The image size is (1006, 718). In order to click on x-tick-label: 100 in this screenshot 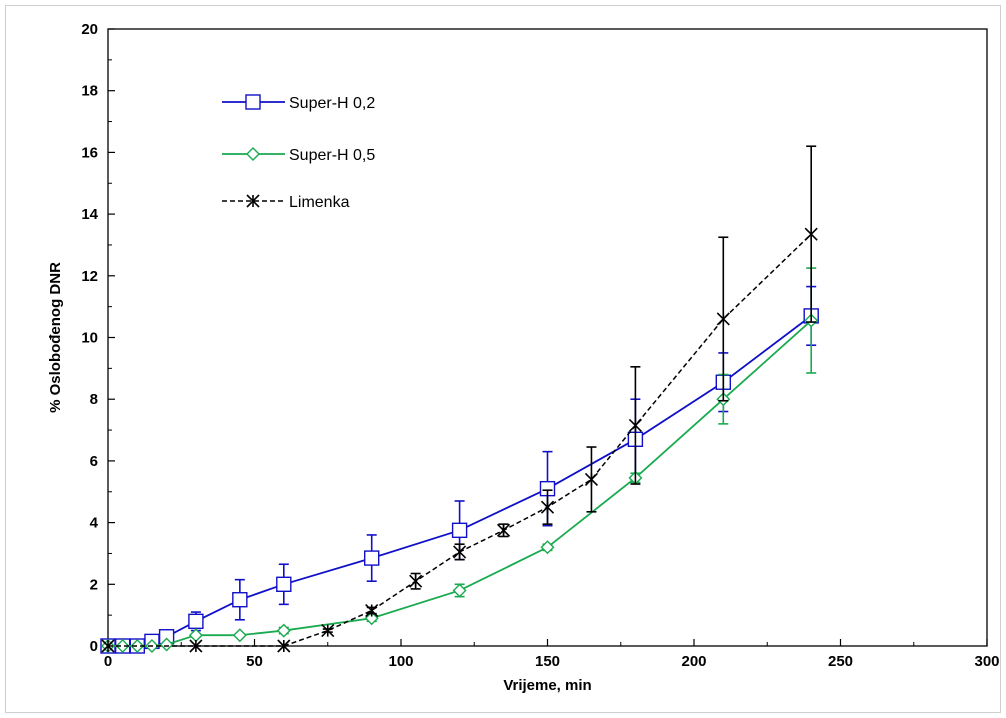, I will do `click(400, 661)`.